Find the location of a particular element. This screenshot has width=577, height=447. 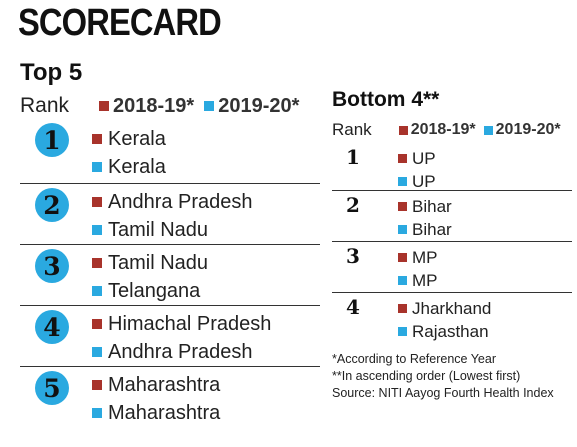

entry-2019-20: Tamil Nadu is located at coordinates (172, 230).